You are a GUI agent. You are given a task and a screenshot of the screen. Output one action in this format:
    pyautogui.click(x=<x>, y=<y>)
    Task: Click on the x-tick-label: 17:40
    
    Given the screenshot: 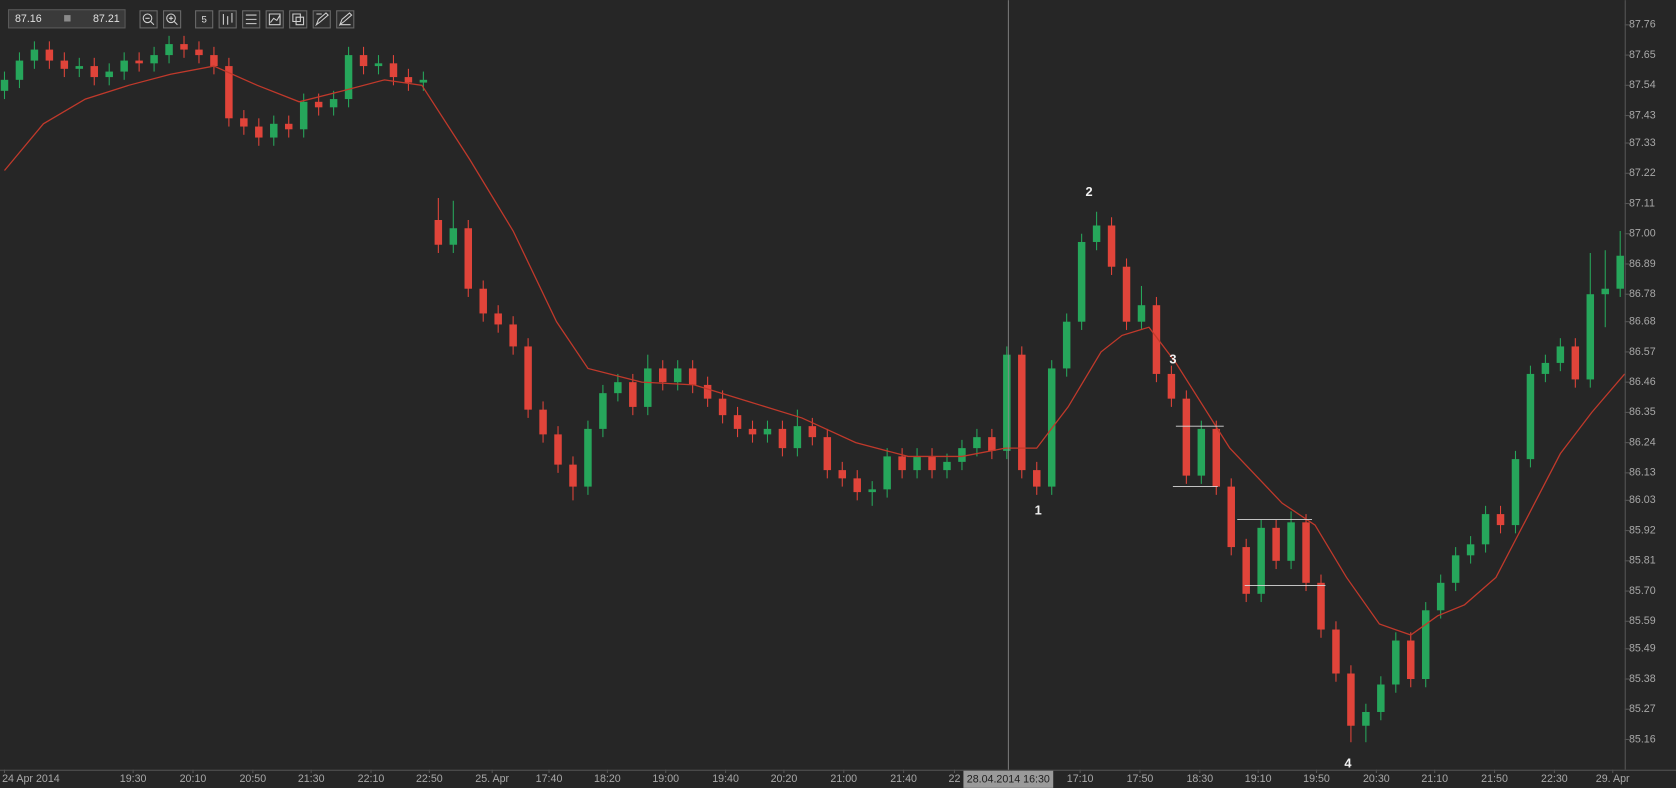 What is the action you would take?
    pyautogui.click(x=549, y=779)
    